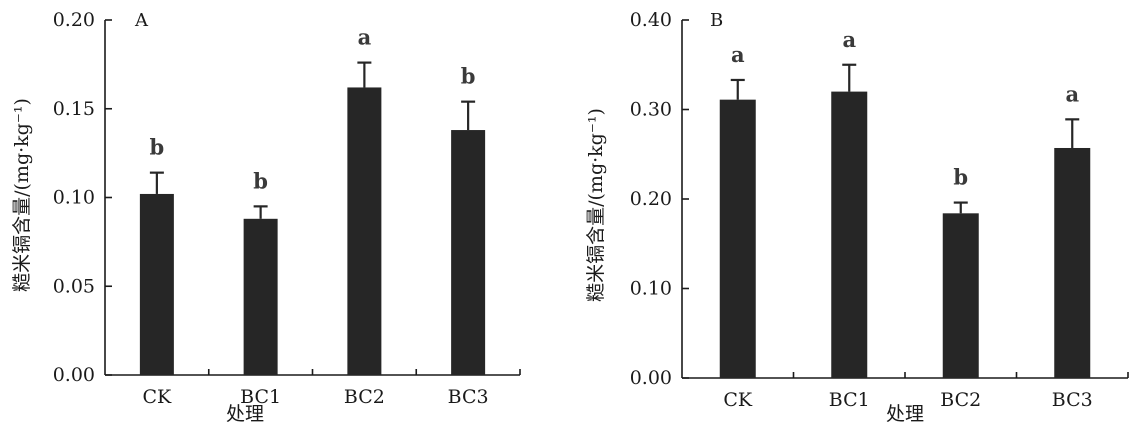  Describe the element at coordinates (364, 231) in the screenshot. I see `panel-a-bar-bc2` at that location.